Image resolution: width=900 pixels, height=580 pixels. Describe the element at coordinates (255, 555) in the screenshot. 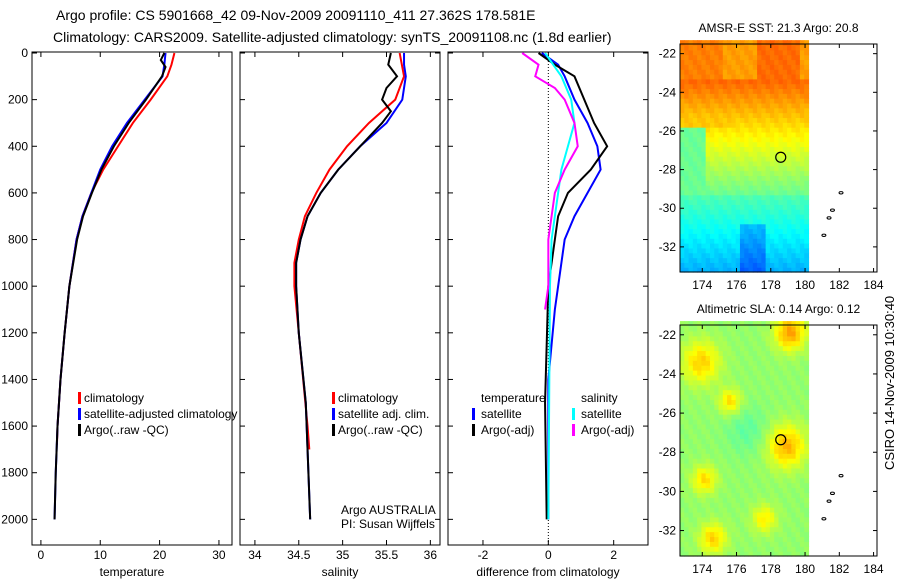

I see `x-tick-label: 34` at that location.